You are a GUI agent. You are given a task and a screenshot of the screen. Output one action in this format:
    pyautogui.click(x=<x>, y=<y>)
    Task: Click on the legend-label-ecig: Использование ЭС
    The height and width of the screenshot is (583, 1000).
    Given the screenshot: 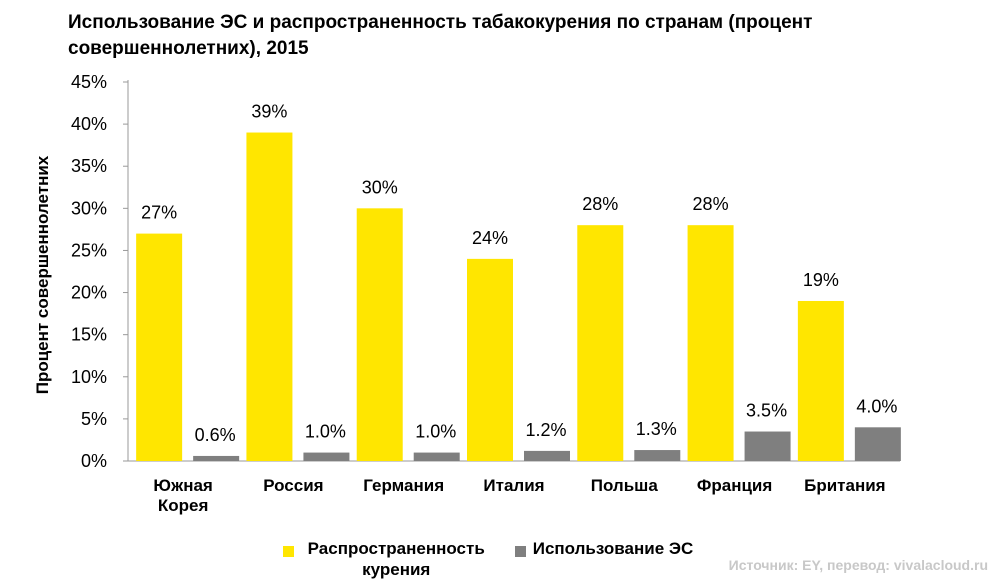 What is the action you would take?
    pyautogui.click(x=613, y=548)
    